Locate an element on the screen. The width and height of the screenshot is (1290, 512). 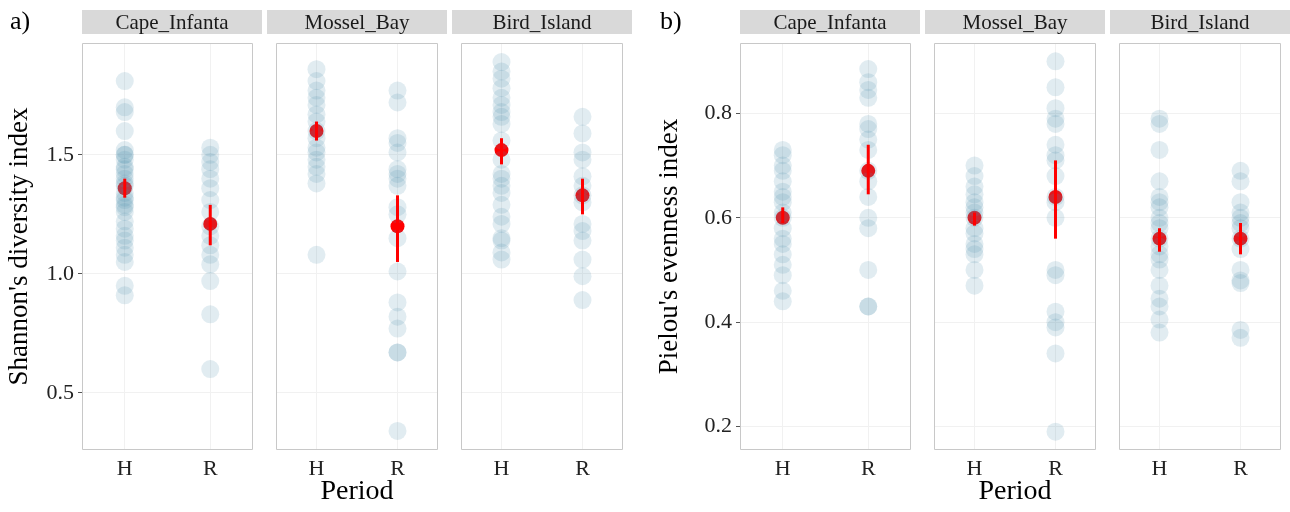
y-tick-label: 0.6 is located at coordinates (718, 216).